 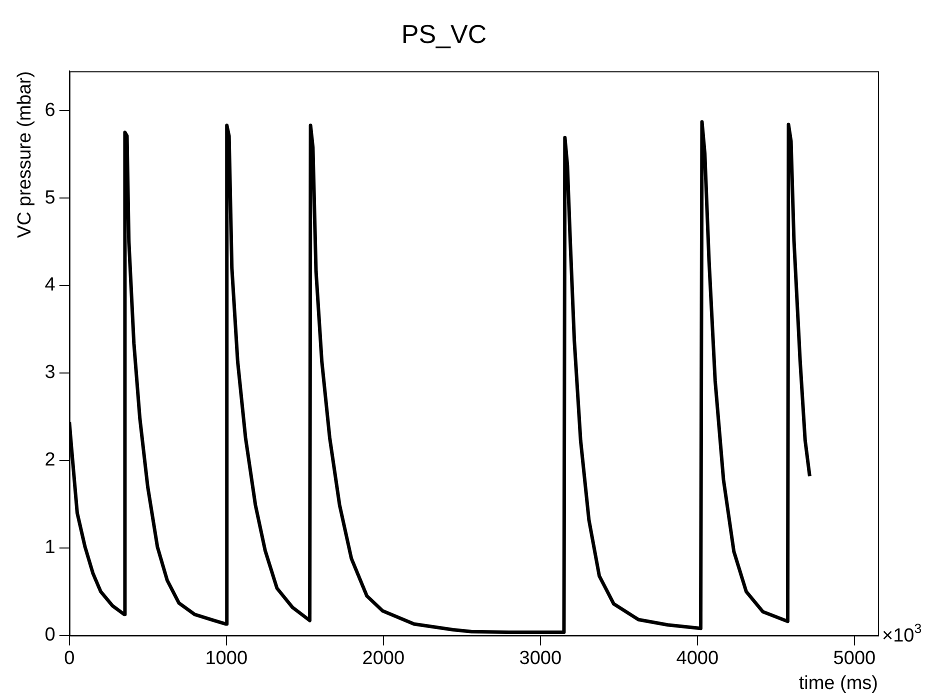 What do you see at coordinates (69, 659) in the screenshot?
I see `x-tick-label: 0` at bounding box center [69, 659].